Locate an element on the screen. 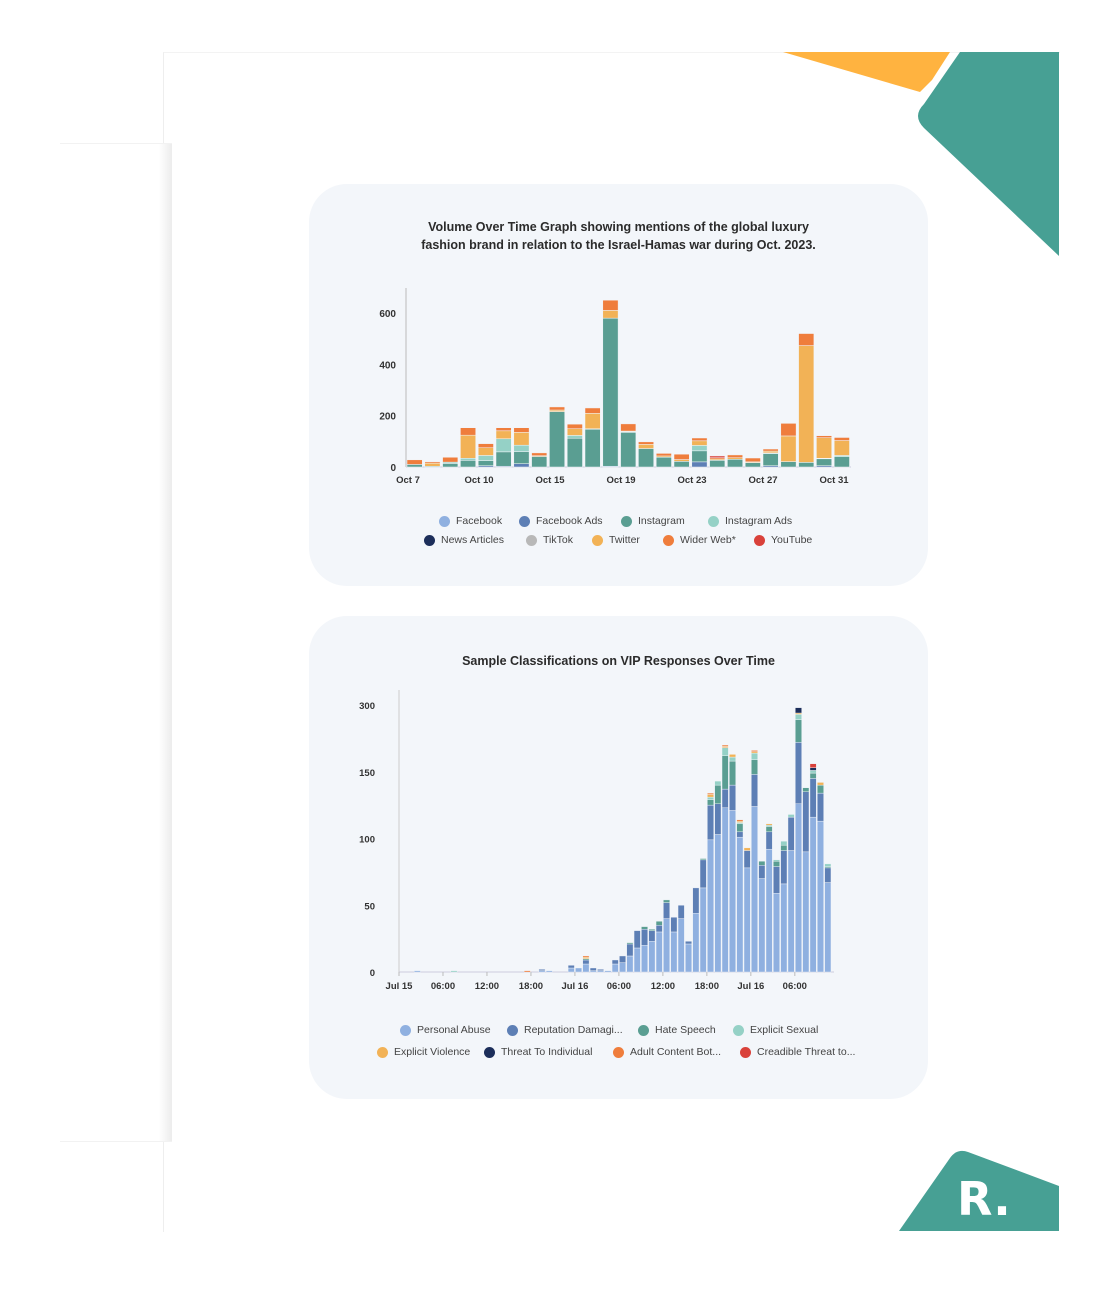  legend-item-explicit-violence: Explicit Violence is located at coordinates (423, 1052).